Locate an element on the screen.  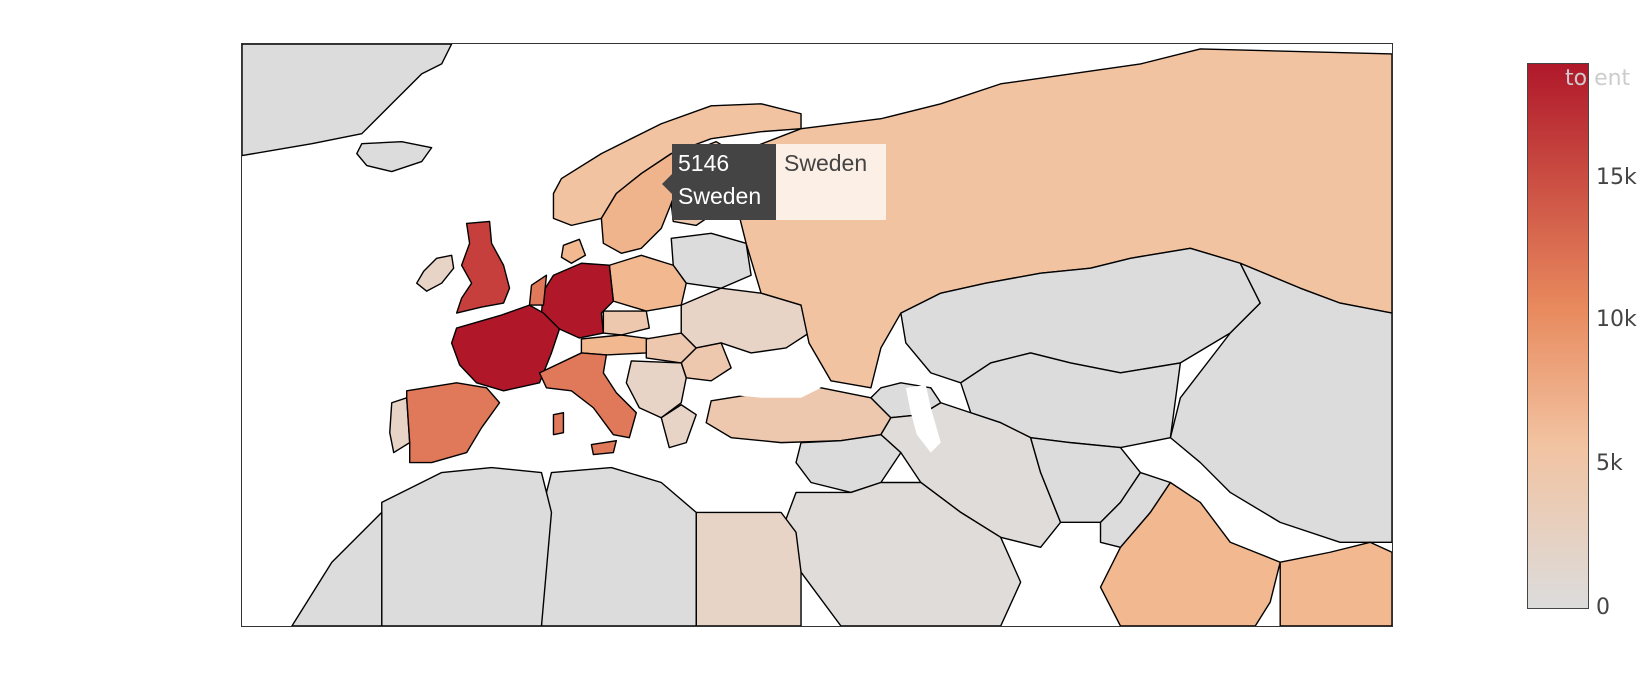
colorbar-tick-5k: 5k is located at coordinates (1609, 463).